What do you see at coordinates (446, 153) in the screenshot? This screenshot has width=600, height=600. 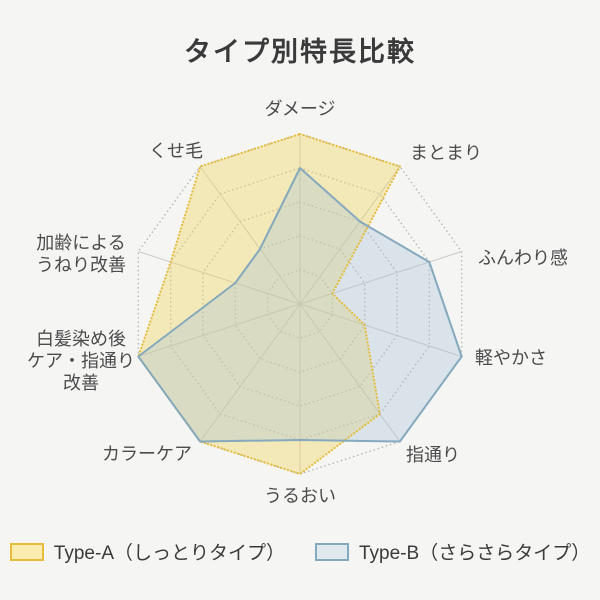 I see `axis-label-cohesion: まとまり` at bounding box center [446, 153].